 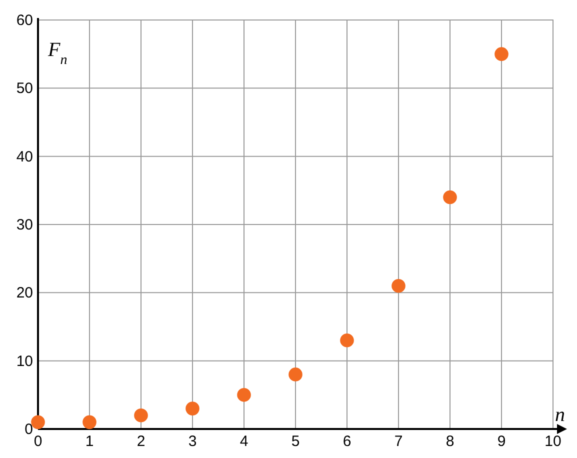 What do you see at coordinates (295, 441) in the screenshot?
I see `x-tick-label: 5` at bounding box center [295, 441].